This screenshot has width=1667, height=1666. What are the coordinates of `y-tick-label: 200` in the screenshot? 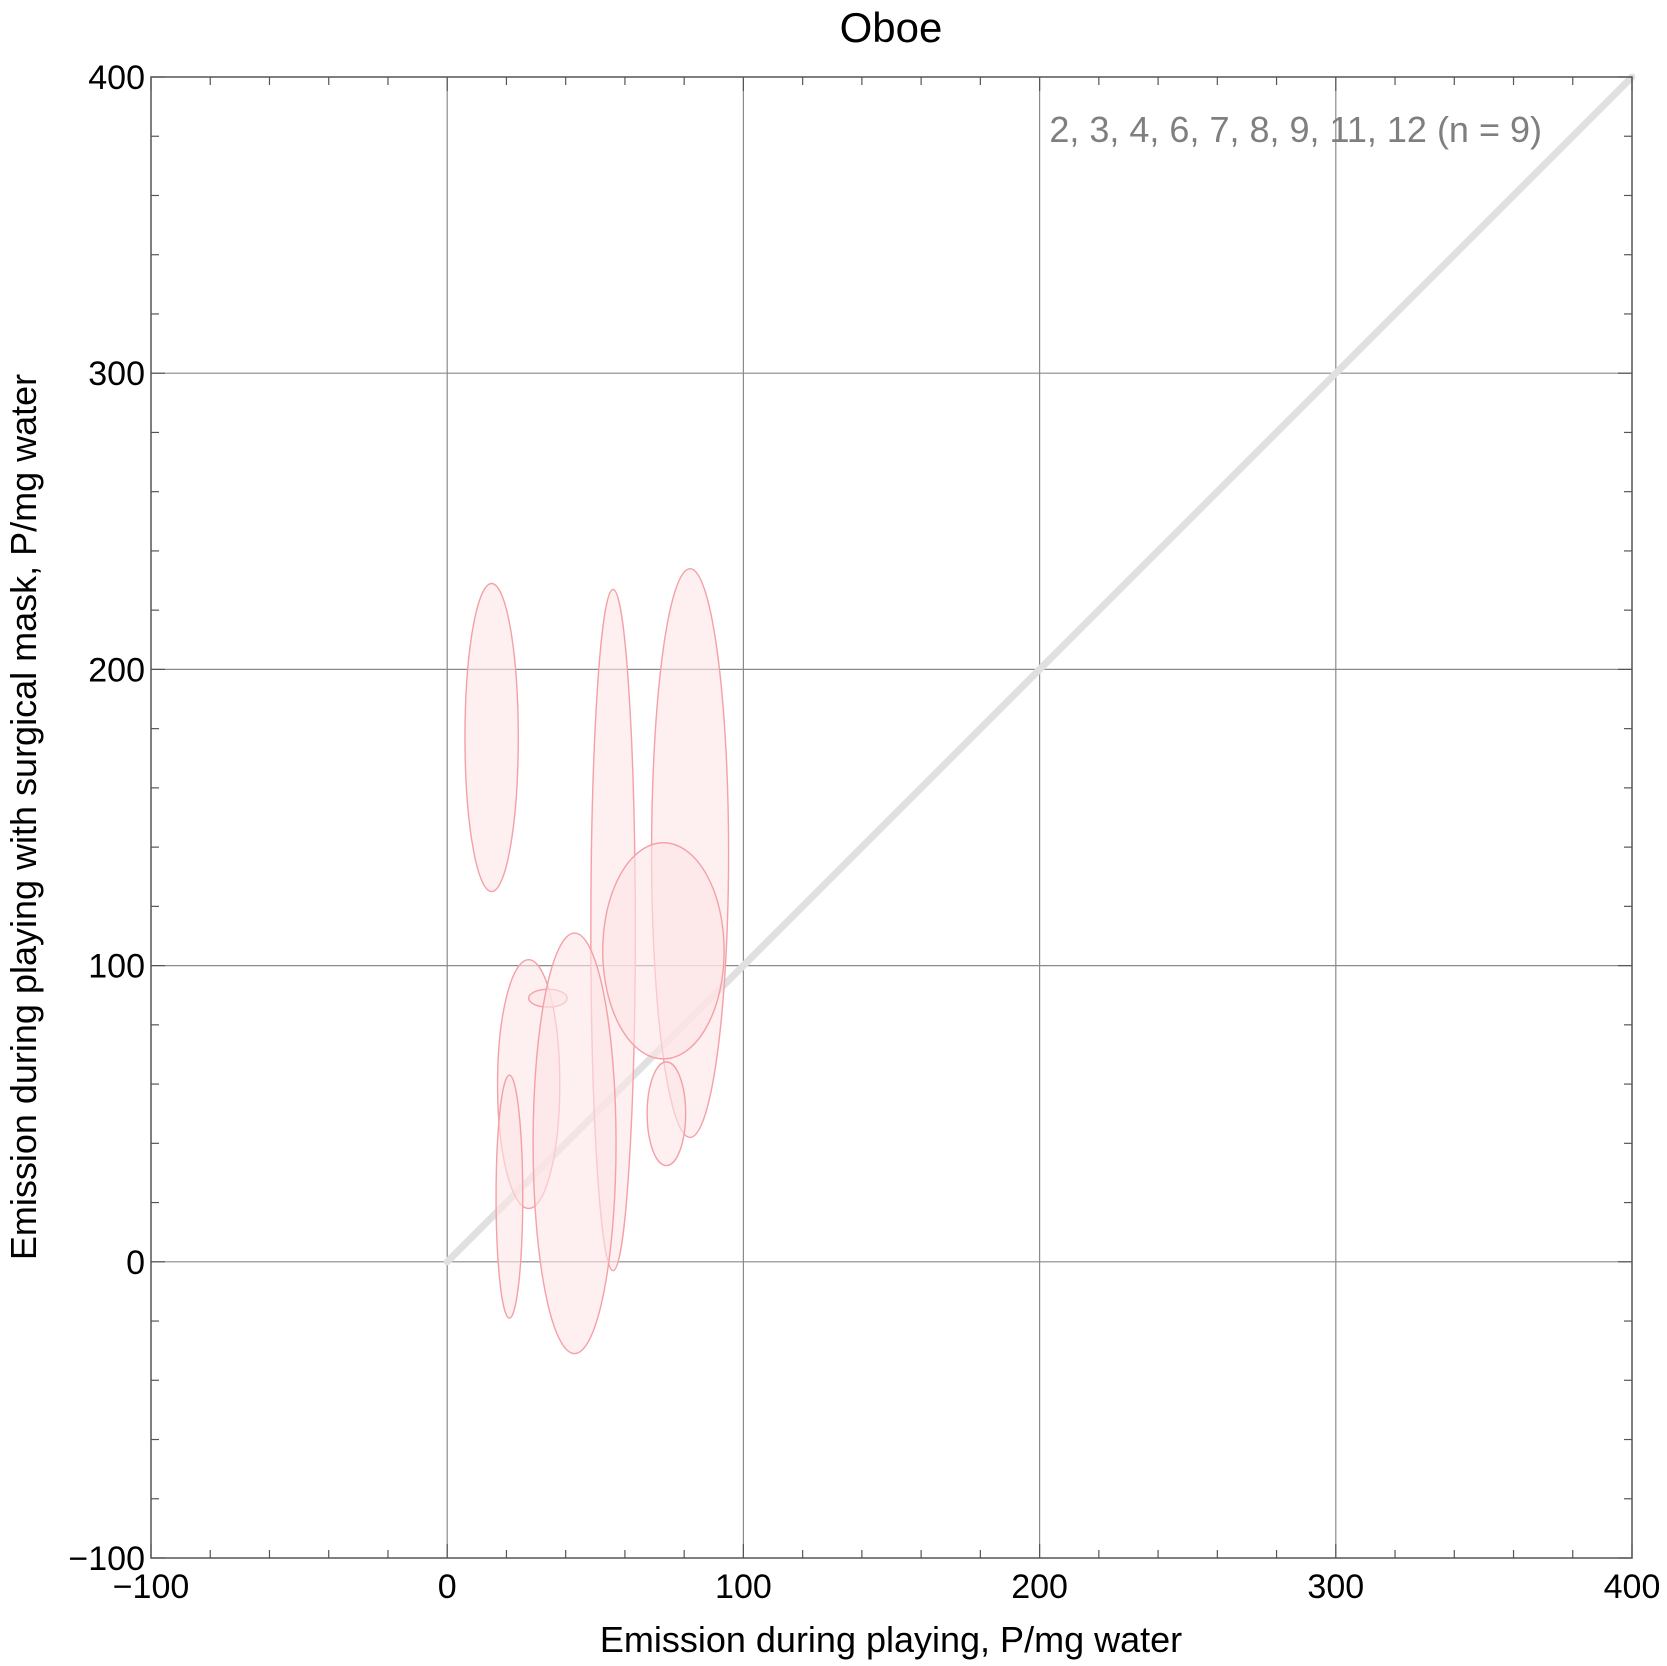 It's located at (116, 670).